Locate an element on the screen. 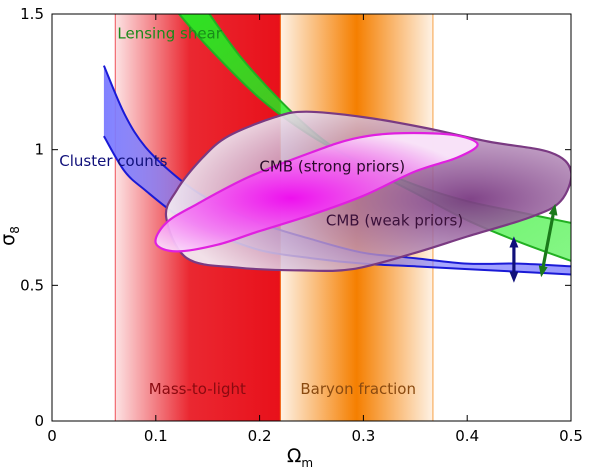 The image size is (590, 475). contour-cmb-strong-priors is located at coordinates (316, 192).